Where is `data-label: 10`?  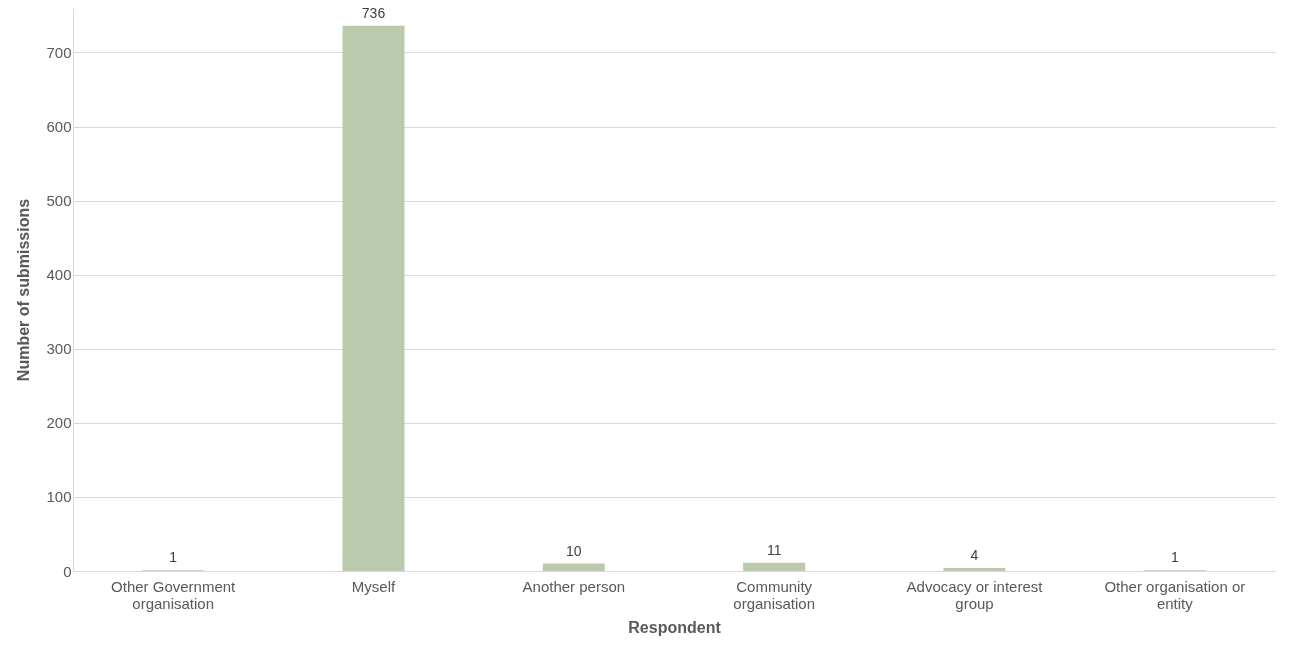 data-label: 10 is located at coordinates (574, 550).